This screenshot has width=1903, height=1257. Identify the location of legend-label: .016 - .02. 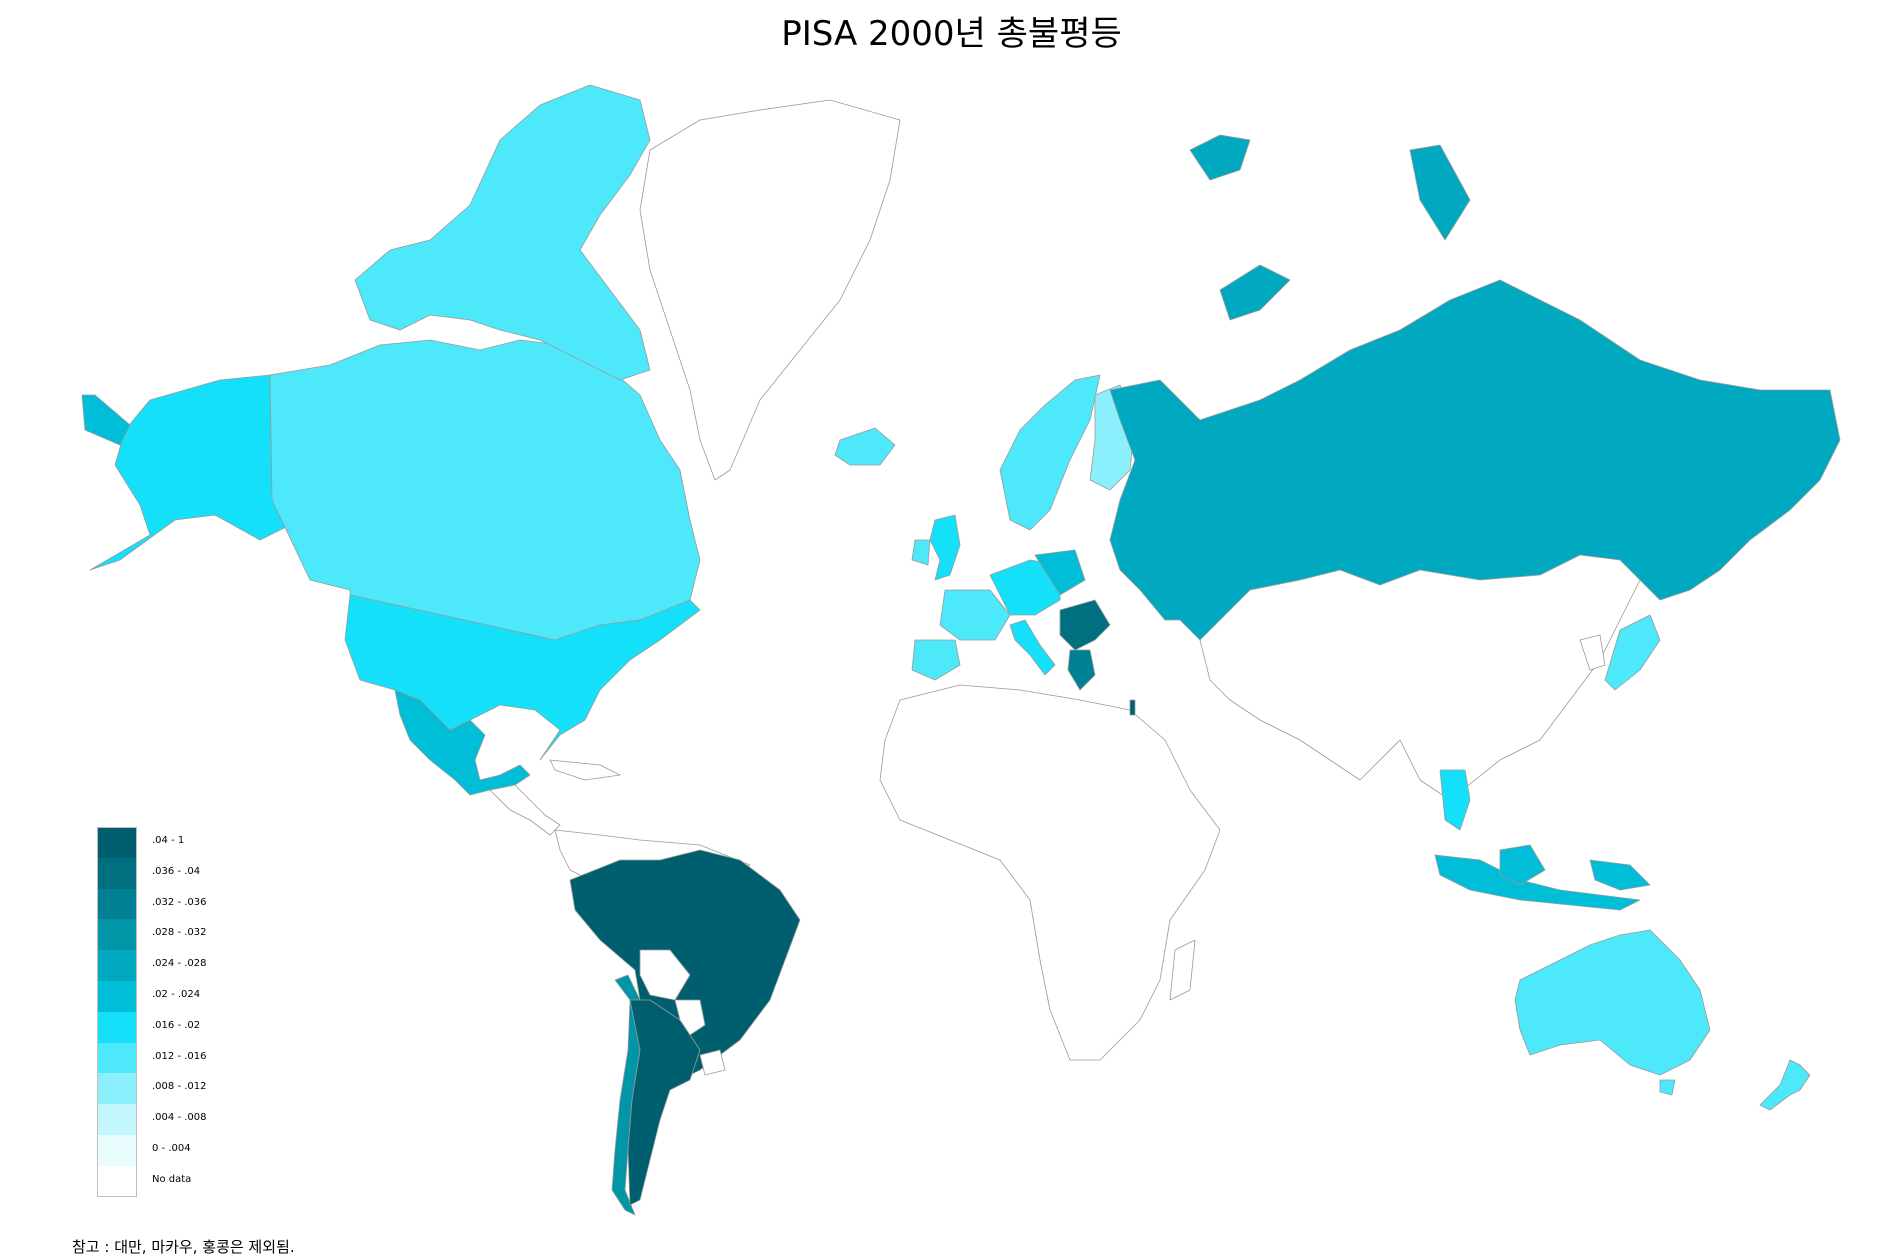
(176, 1025).